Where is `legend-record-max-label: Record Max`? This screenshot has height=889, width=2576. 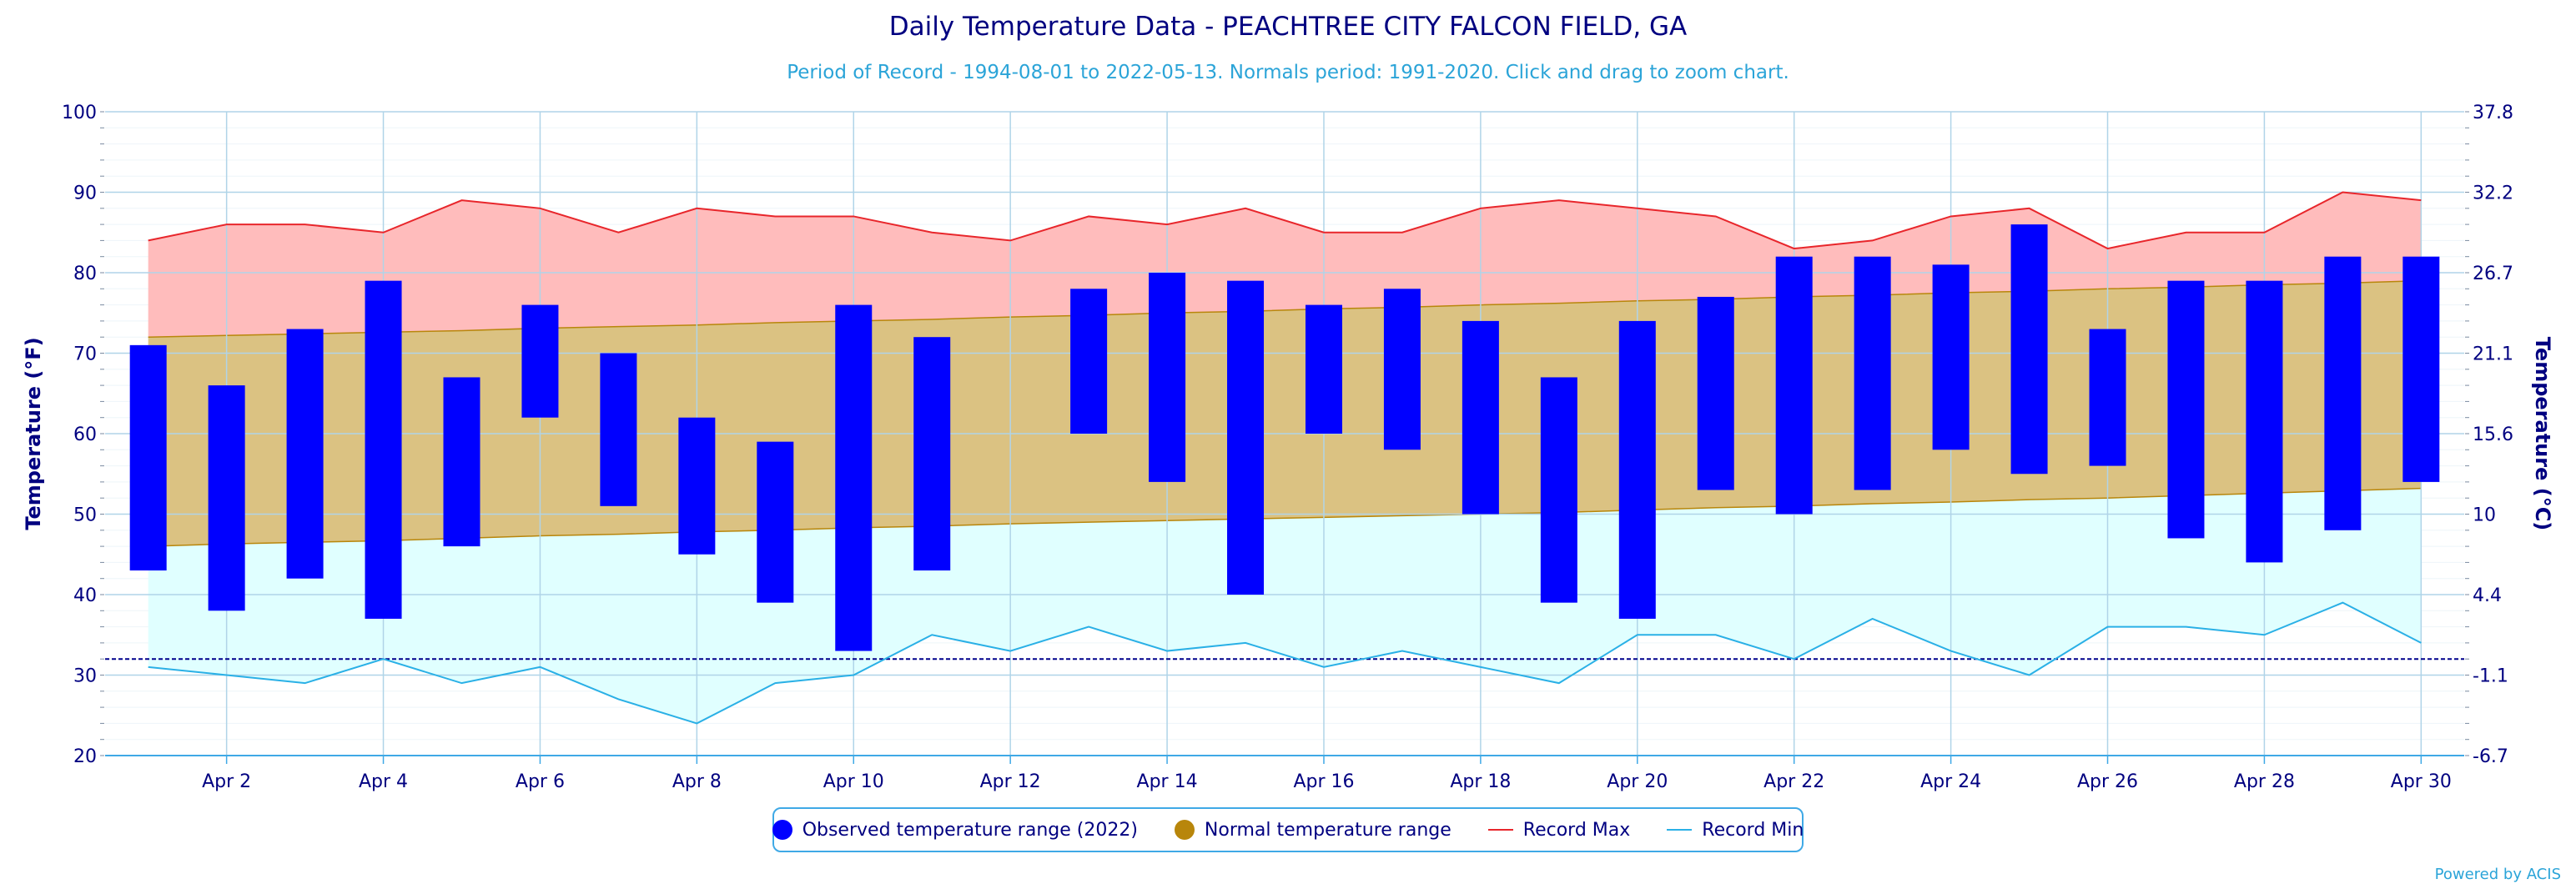 legend-record-max-label: Record Max is located at coordinates (1576, 830).